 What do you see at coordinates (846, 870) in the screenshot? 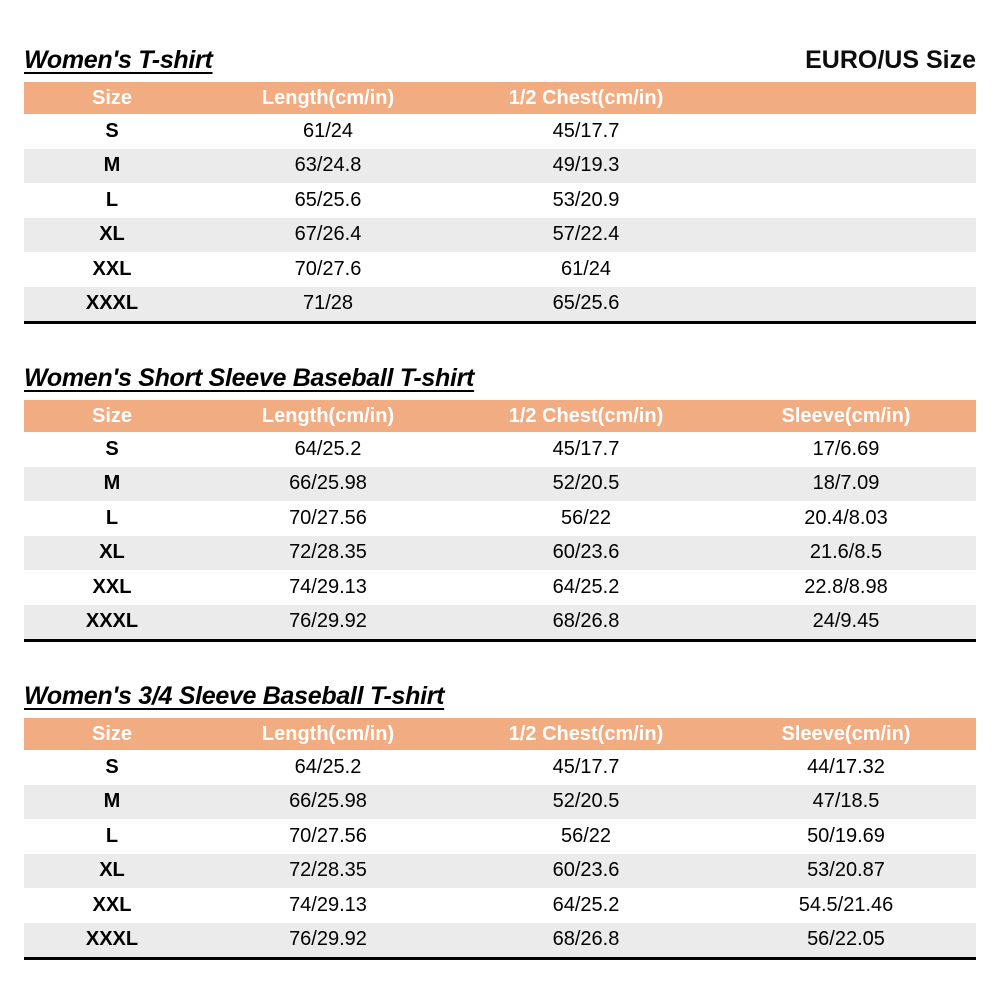
I see `sleeve-cell: 53/20.87` at bounding box center [846, 870].